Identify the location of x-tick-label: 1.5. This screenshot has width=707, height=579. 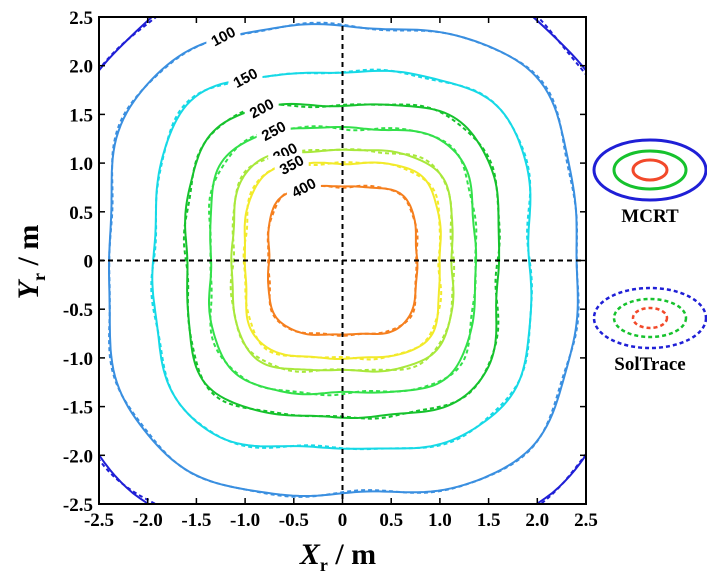
(489, 520).